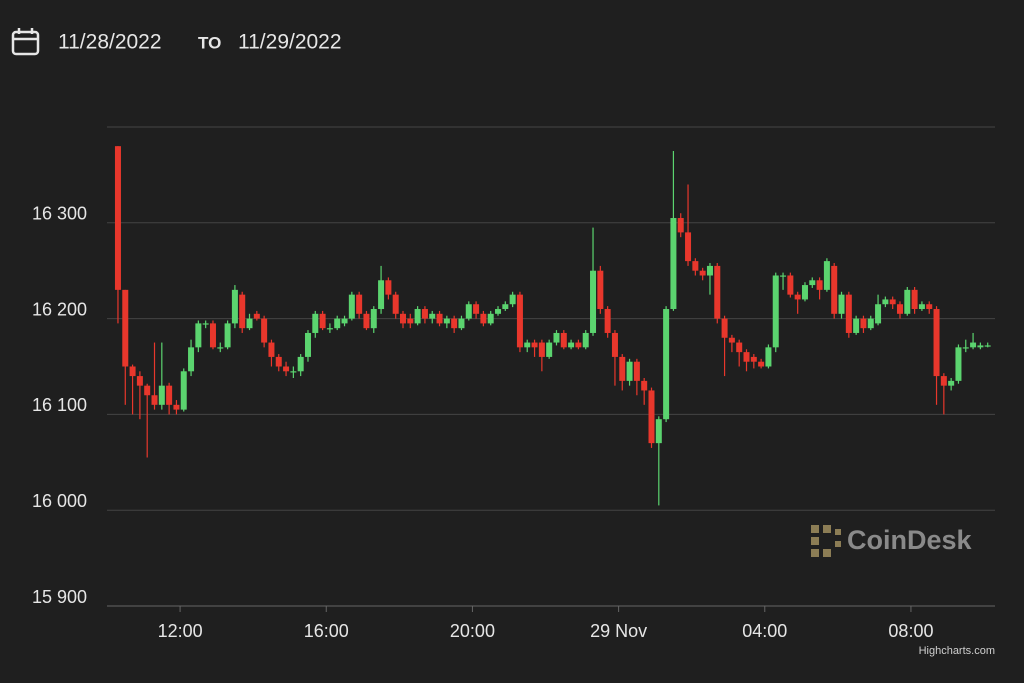 Image resolution: width=1024 pixels, height=683 pixels. Describe the element at coordinates (910, 631) in the screenshot. I see `x-tick-label: 08:00` at that location.